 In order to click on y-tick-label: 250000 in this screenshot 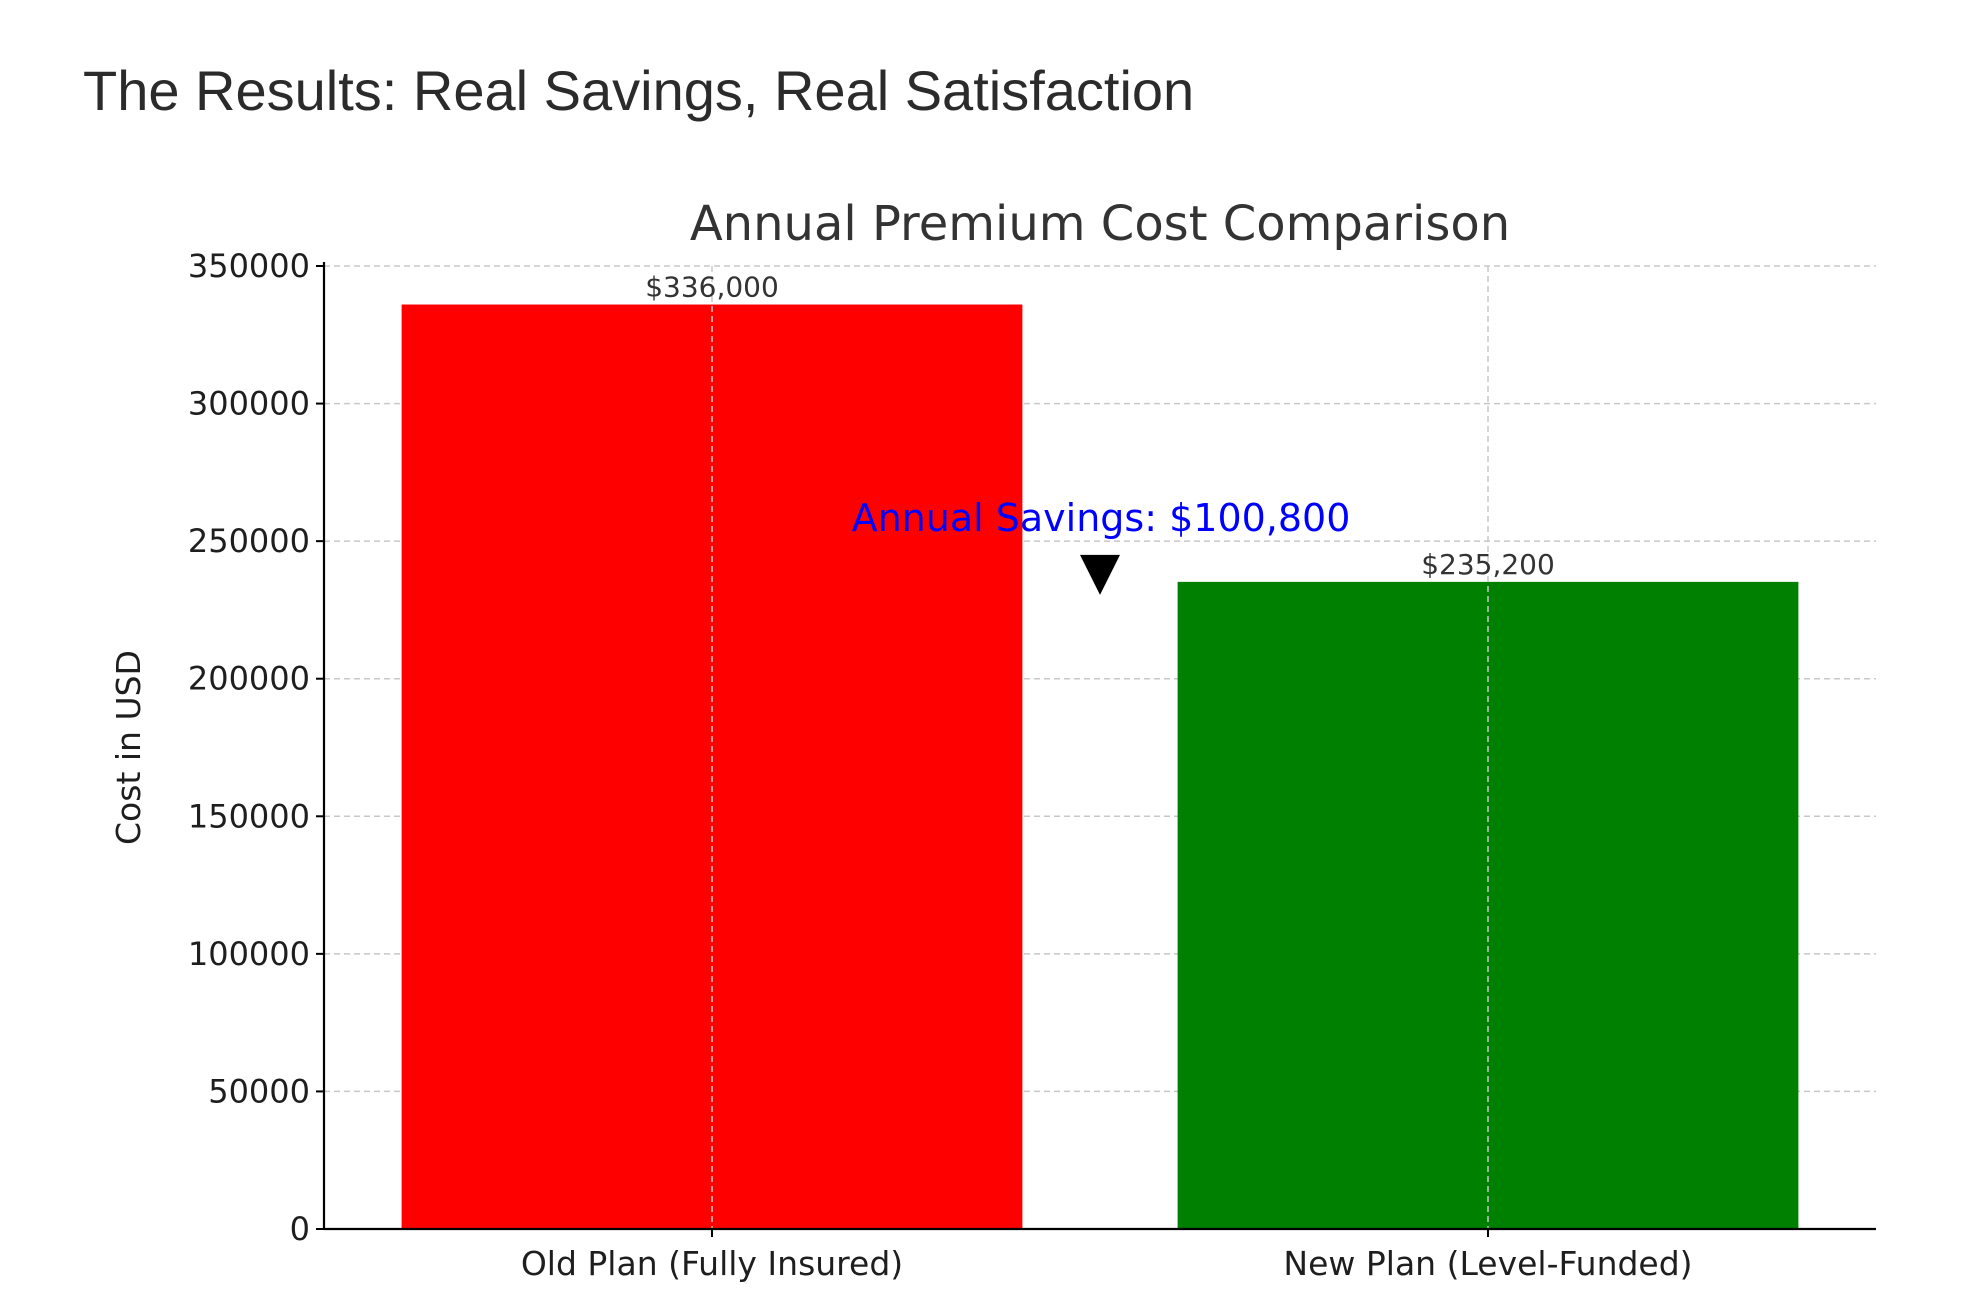, I will do `click(249, 541)`.